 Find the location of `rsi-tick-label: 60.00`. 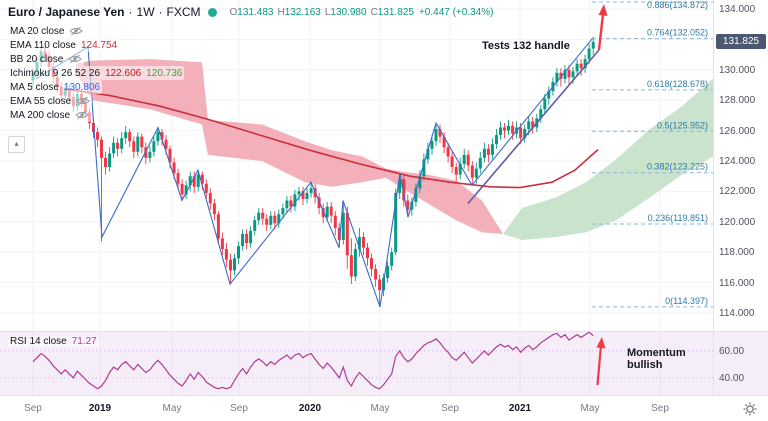

rsi-tick-label: 60.00 is located at coordinates (732, 351).